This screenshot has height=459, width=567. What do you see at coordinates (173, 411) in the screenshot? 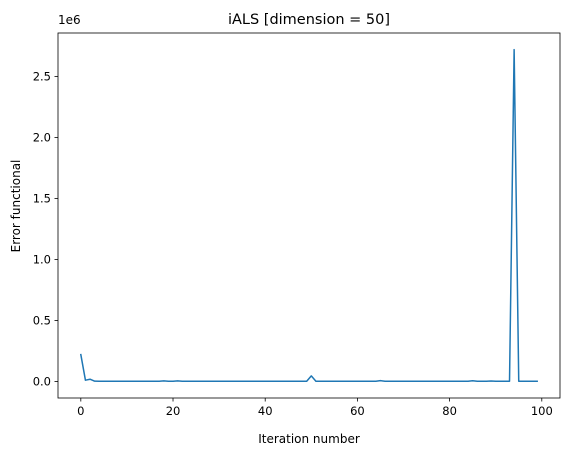
I see `x-tick-label-1: 20` at bounding box center [173, 411].